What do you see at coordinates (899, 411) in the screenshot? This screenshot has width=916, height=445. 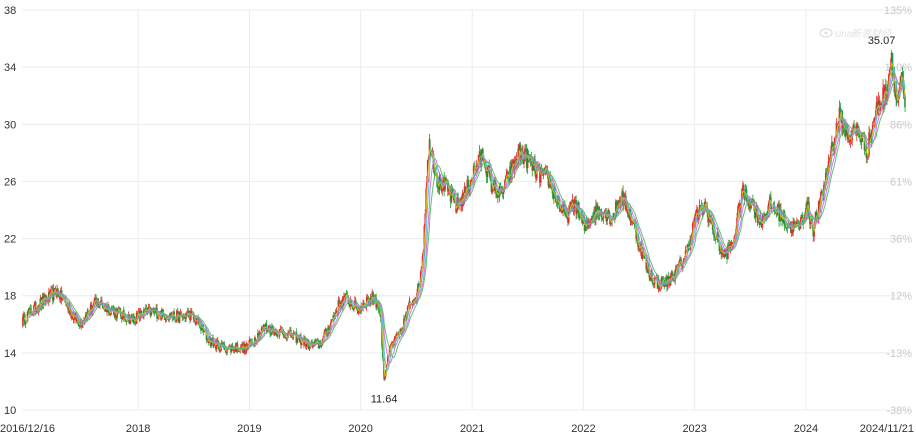 I see `y2-tick-label: -38%` at bounding box center [899, 411].